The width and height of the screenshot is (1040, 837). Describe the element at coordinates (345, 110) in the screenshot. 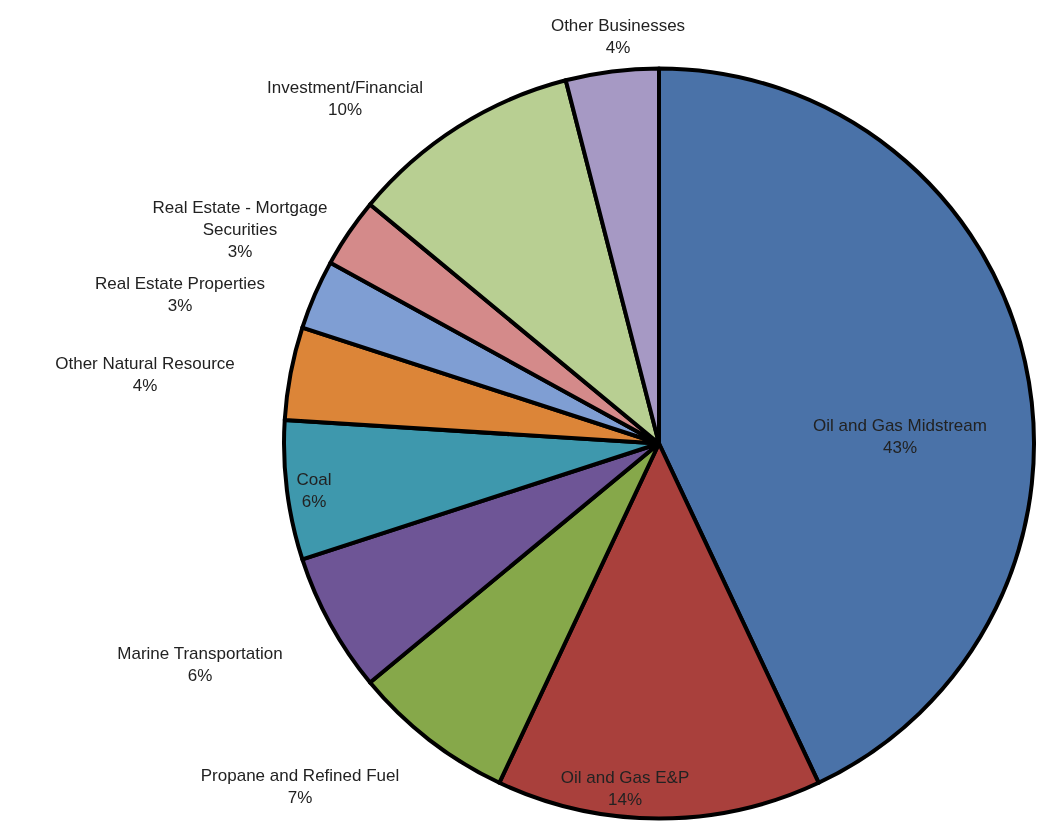

I see `data-label: 10%` at that location.